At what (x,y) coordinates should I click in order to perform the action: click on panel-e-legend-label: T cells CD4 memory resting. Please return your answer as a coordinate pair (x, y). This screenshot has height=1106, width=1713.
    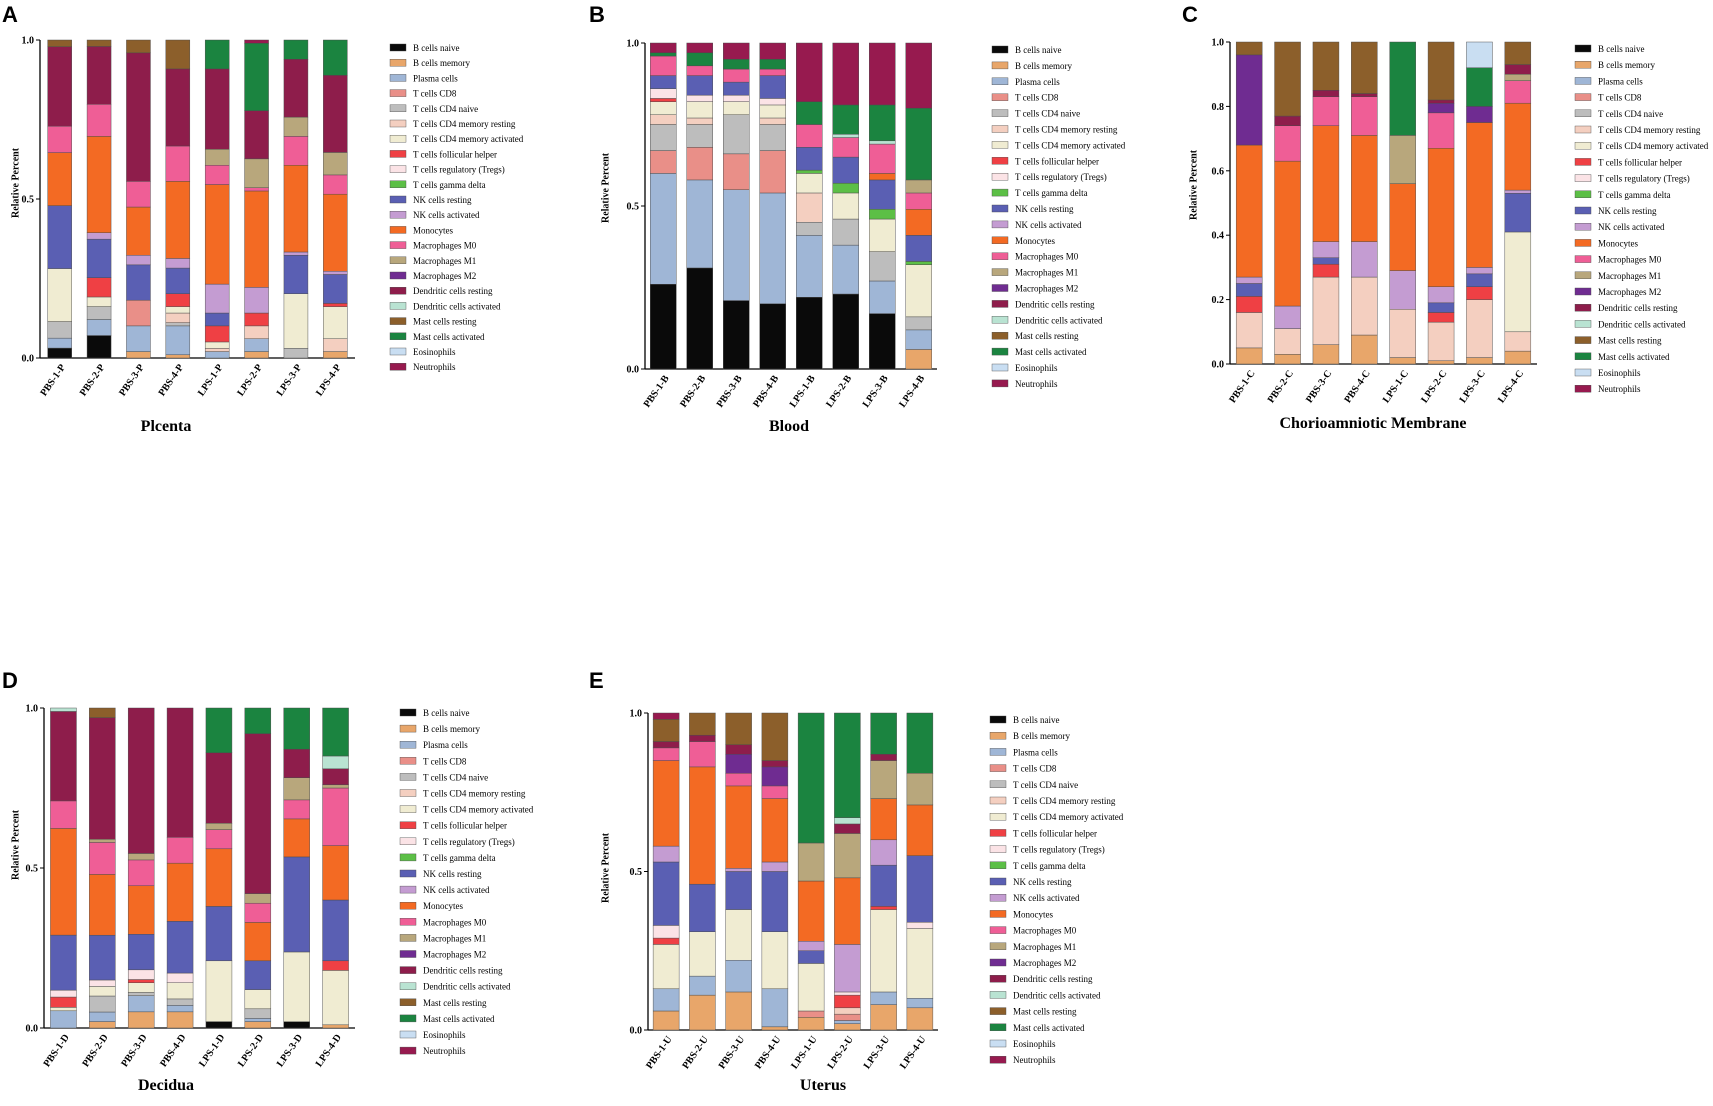
    Looking at the image, I should click on (1064, 801).